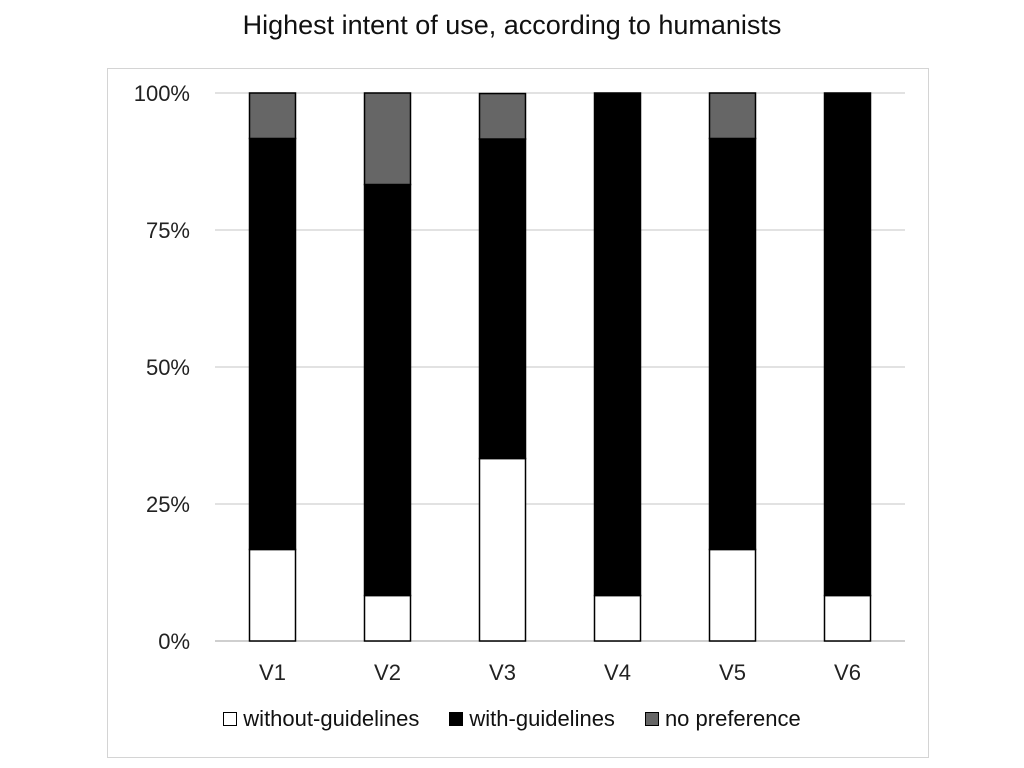 This screenshot has height=768, width=1024. Describe the element at coordinates (847, 344) in the screenshot. I see `bar-v6-with-guidelines` at that location.